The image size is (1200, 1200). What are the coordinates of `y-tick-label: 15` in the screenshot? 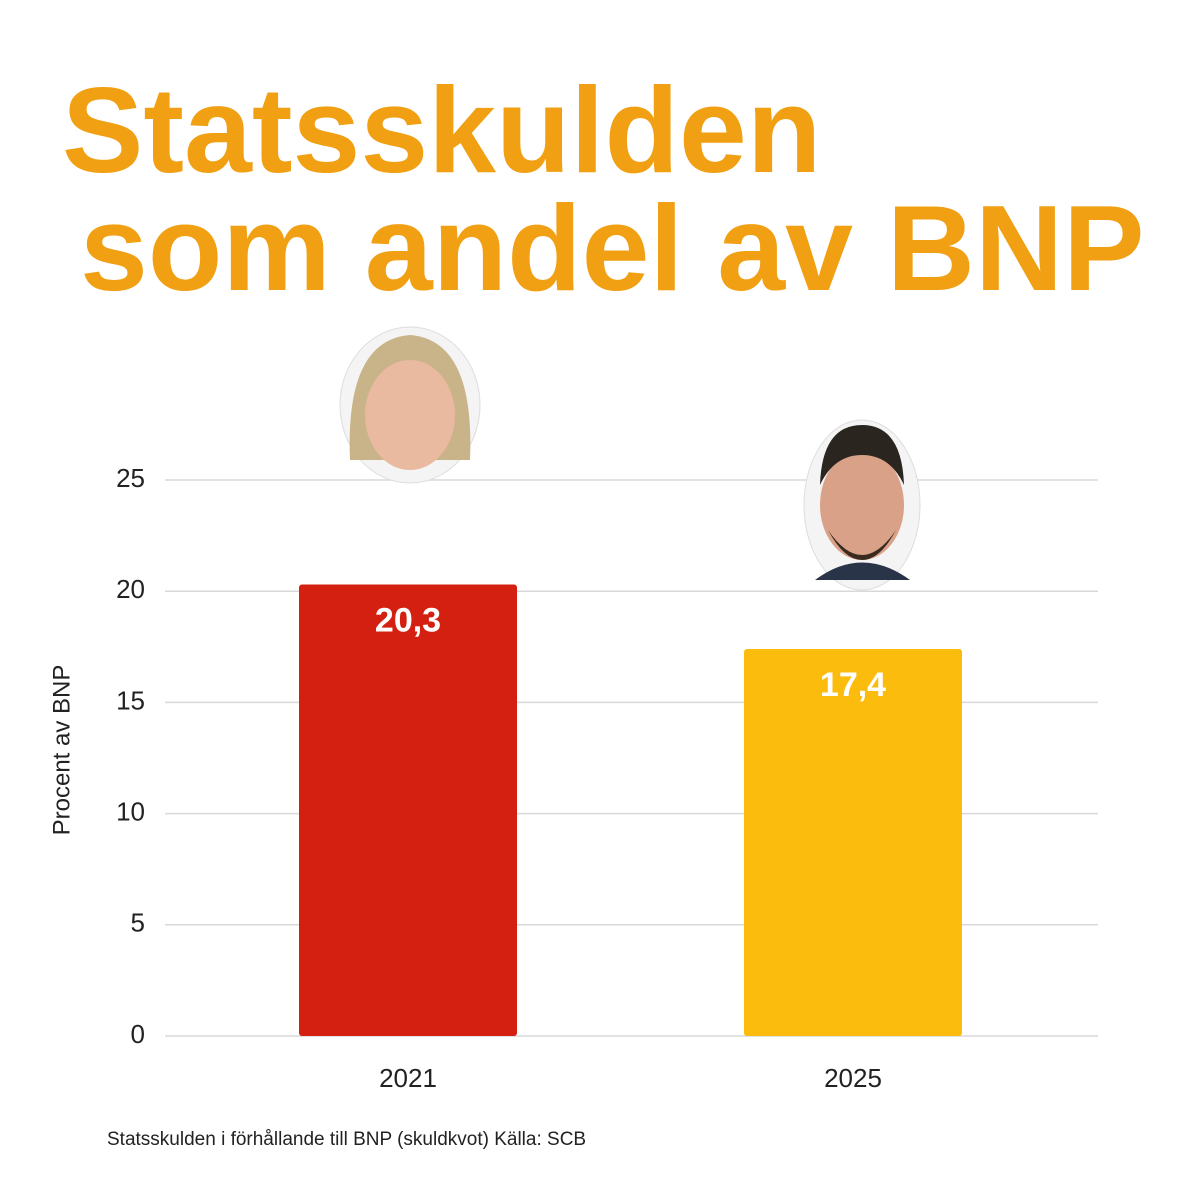 It's located at (130, 700).